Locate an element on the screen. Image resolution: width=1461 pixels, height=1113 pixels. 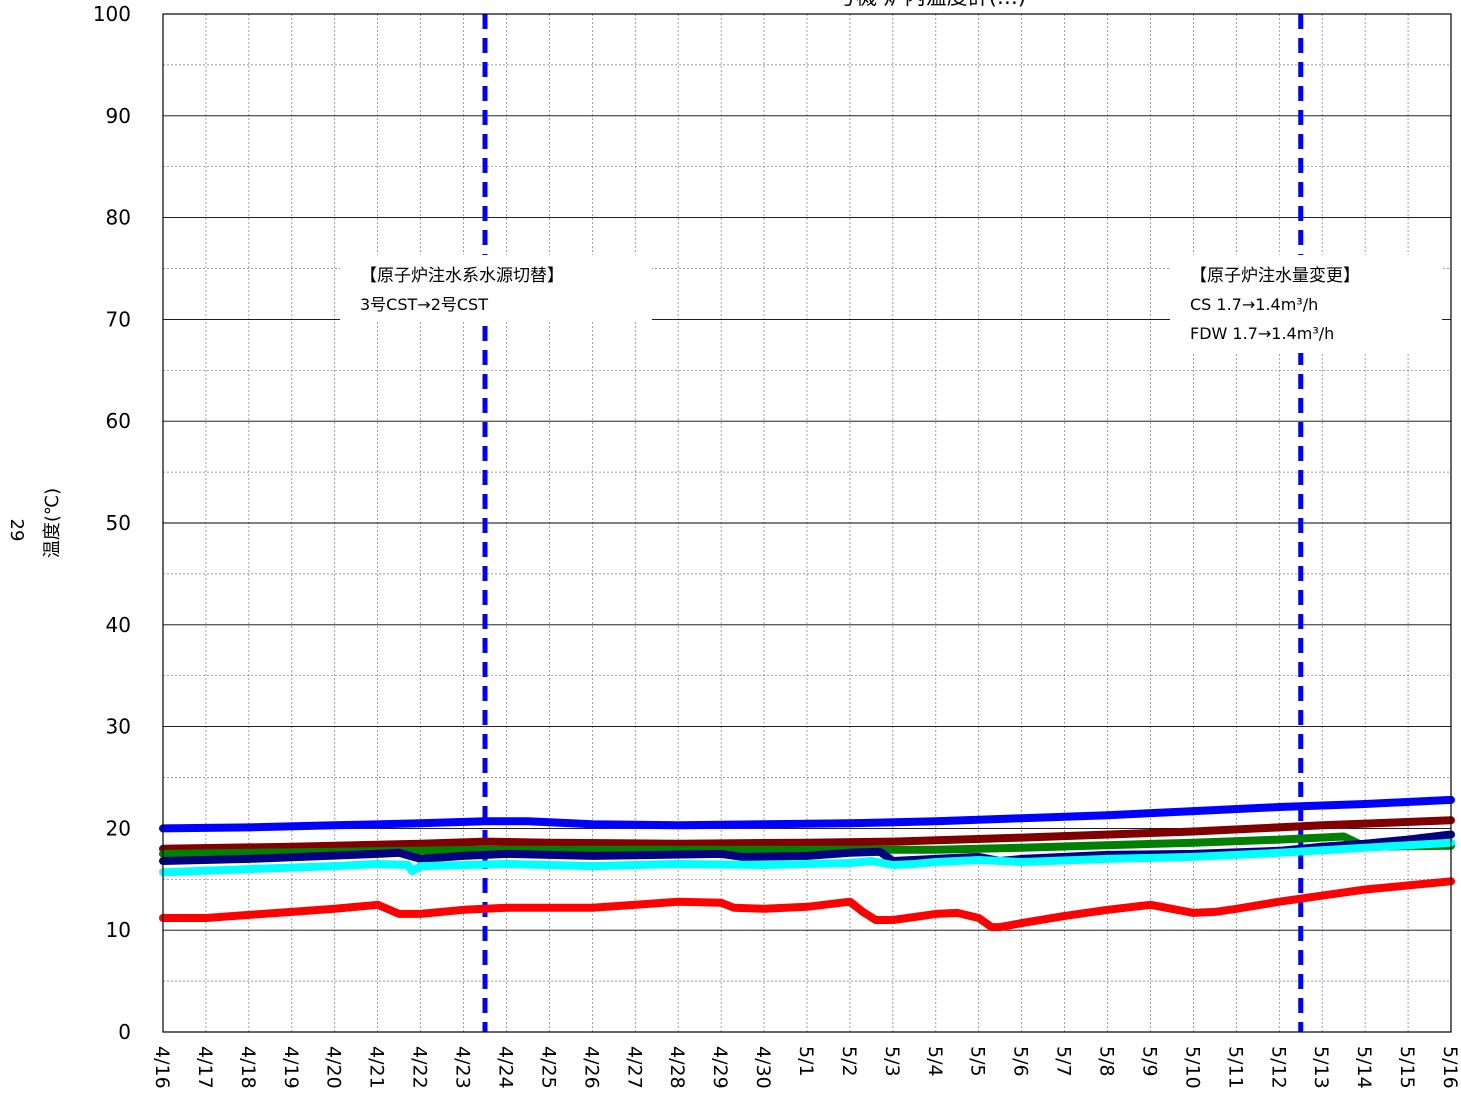
y-tick-label: 40 is located at coordinates (118, 625).